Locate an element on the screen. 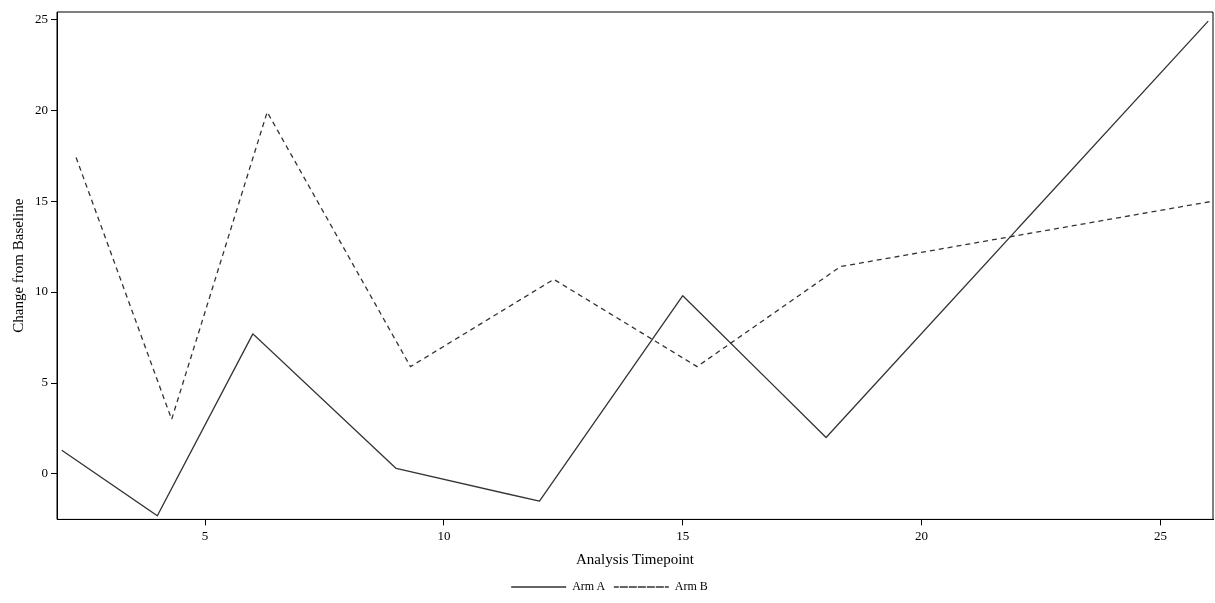 This screenshot has width=1215, height=603. y-tick-label: 10 is located at coordinates (41, 291).